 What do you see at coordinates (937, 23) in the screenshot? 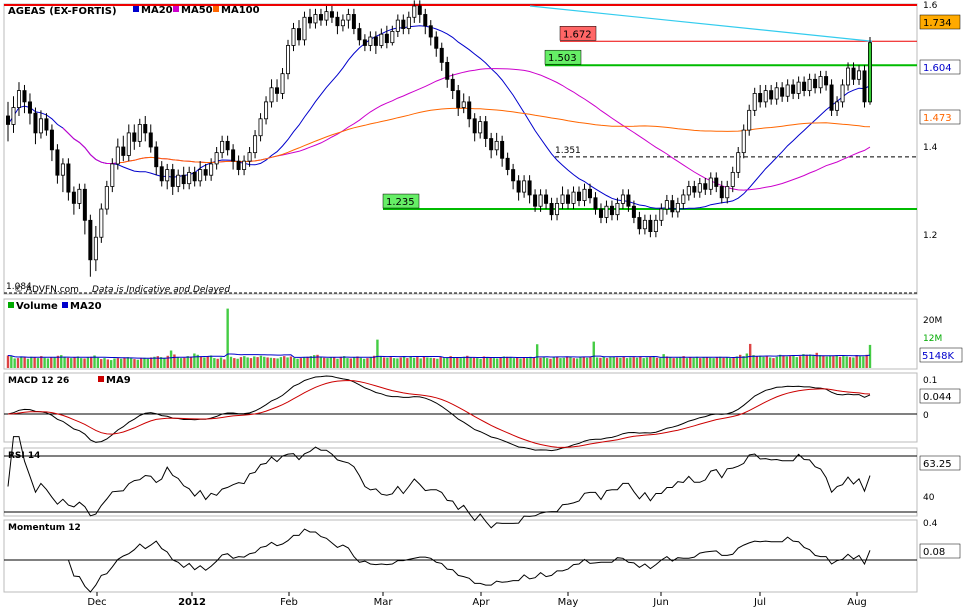
I see `last-price-value: 1.734` at bounding box center [937, 23].